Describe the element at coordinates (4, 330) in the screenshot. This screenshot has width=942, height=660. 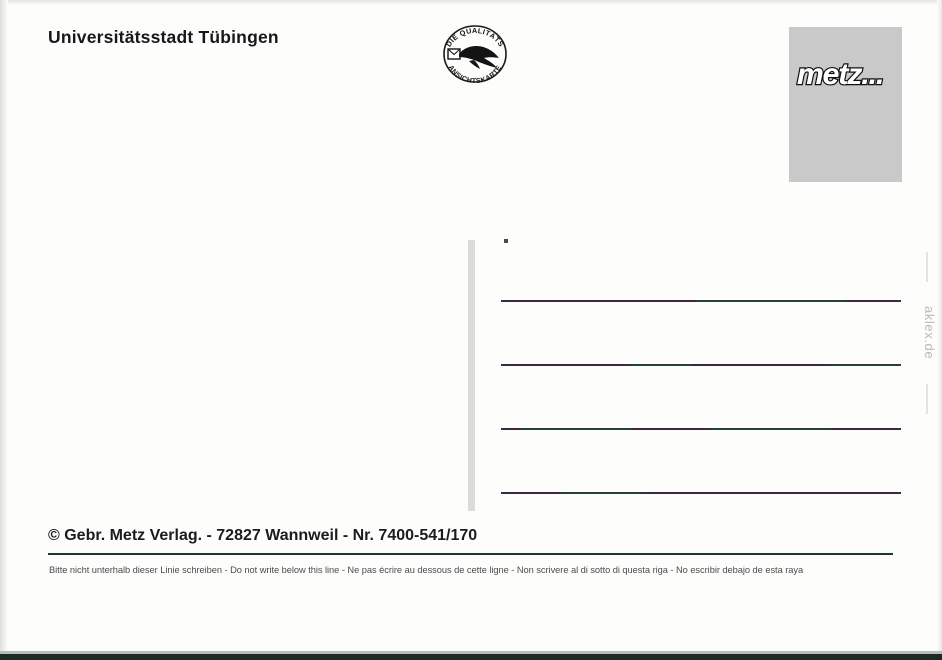
I see `scan-edge-left` at that location.